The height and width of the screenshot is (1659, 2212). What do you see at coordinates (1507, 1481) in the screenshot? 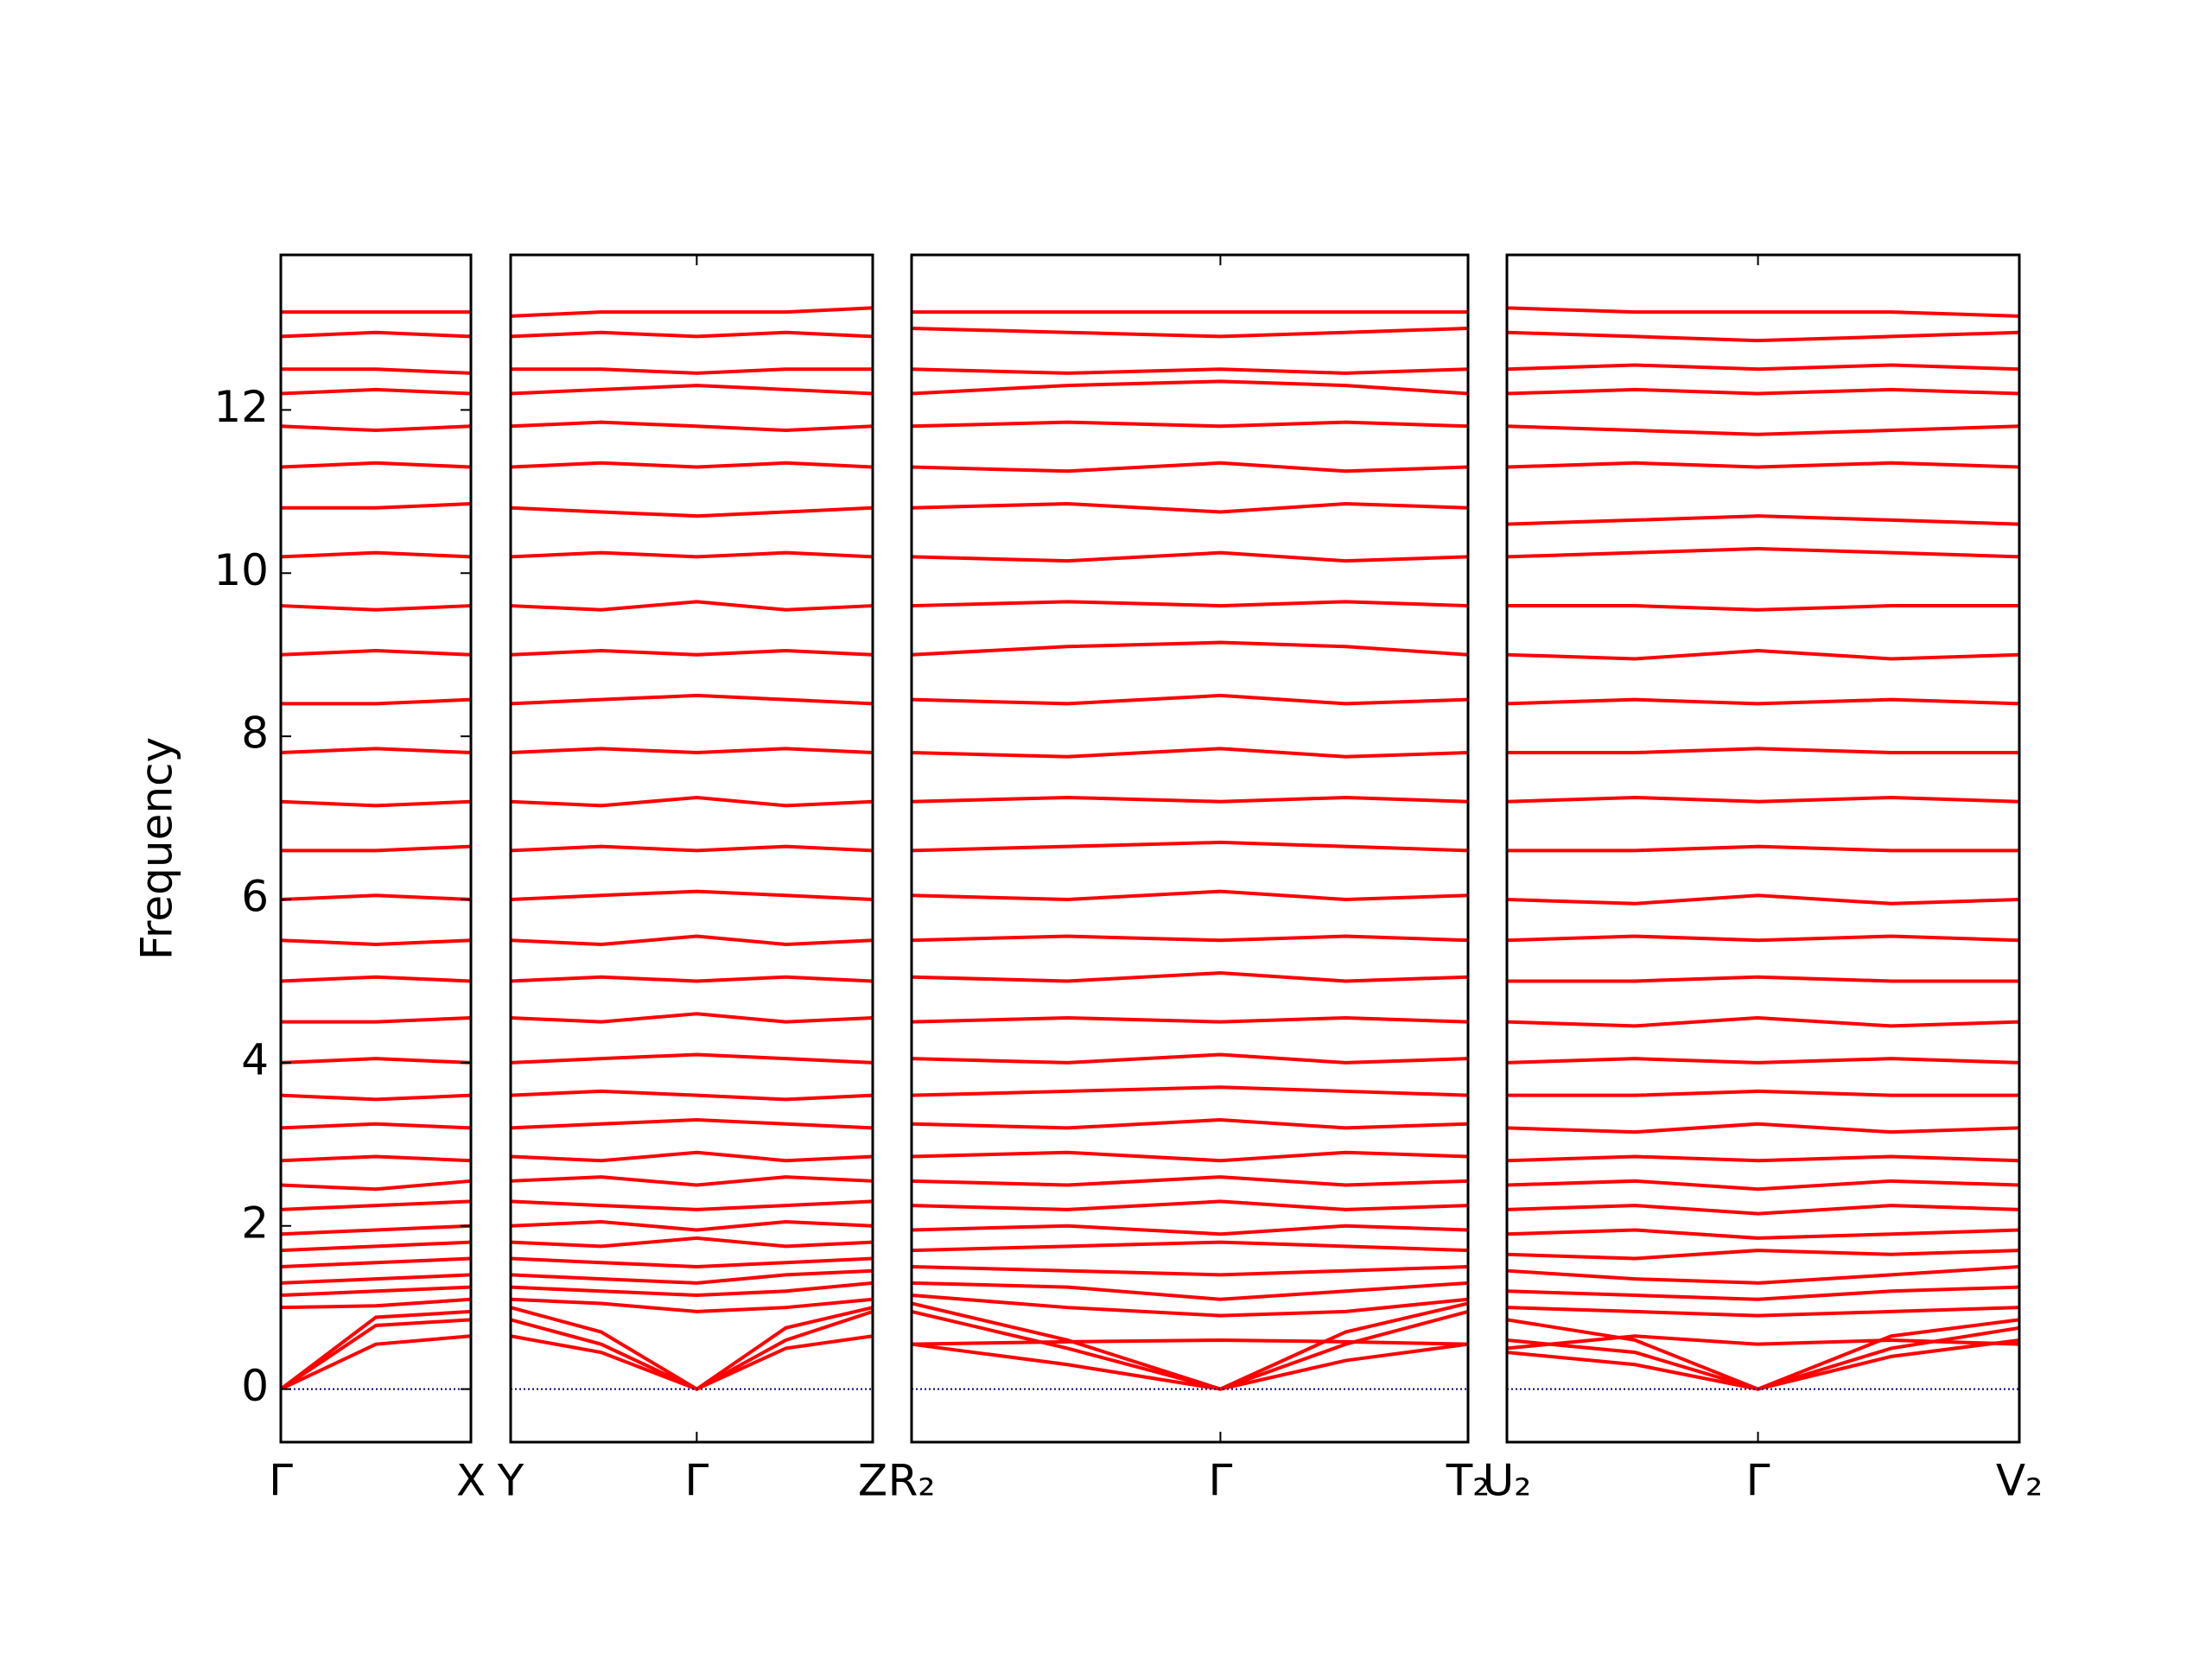
I see `x-tick-label: U₂` at bounding box center [1507, 1481].